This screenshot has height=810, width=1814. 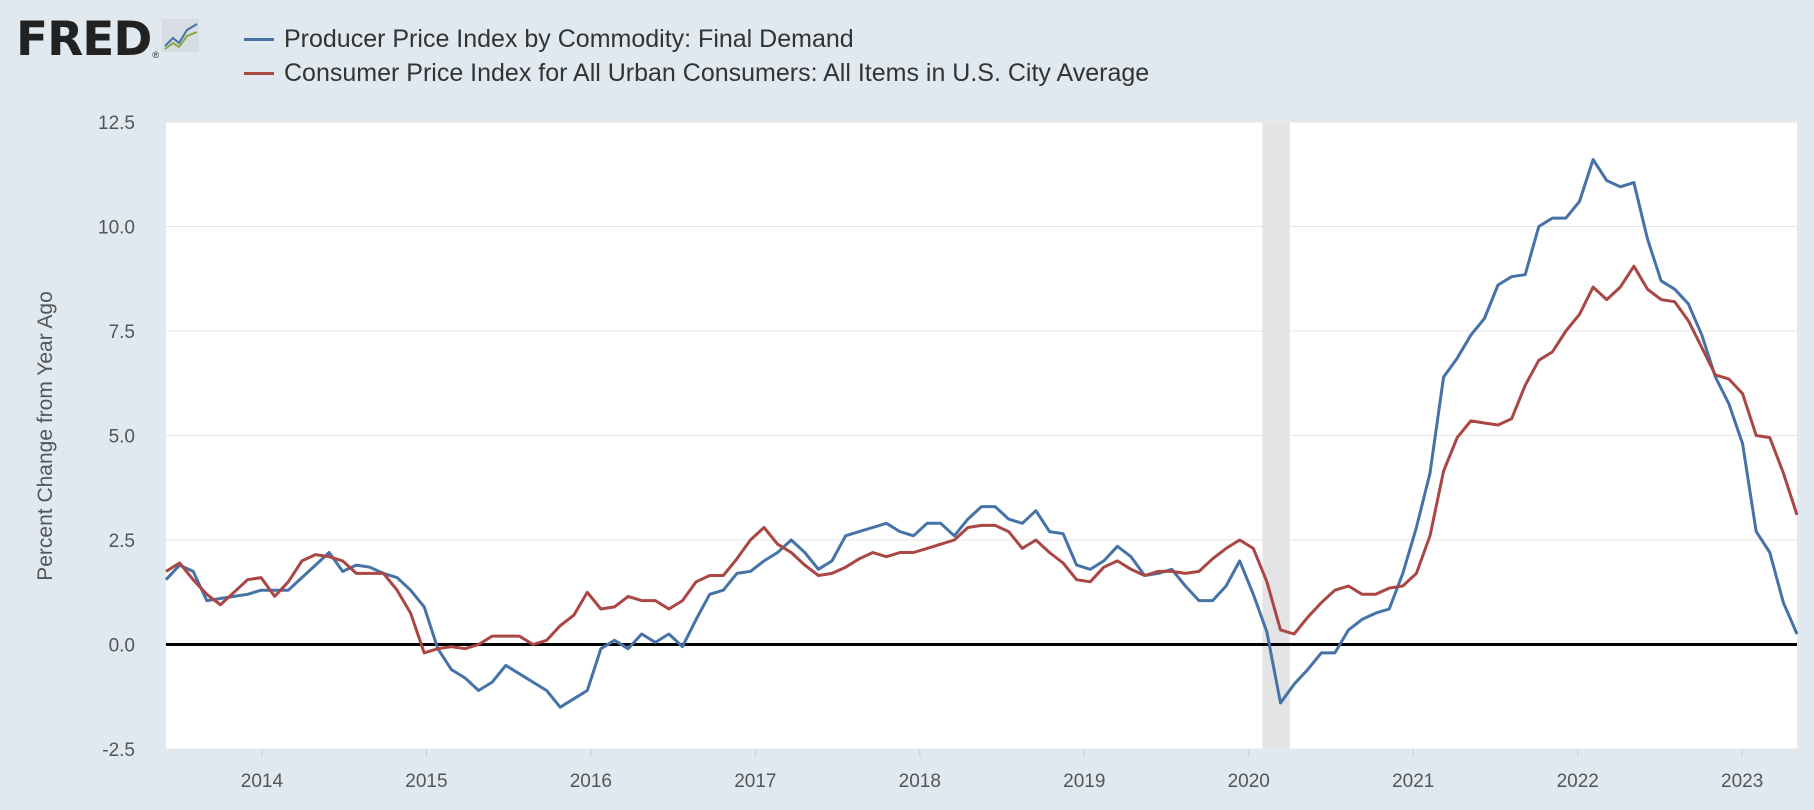 What do you see at coordinates (1084, 781) in the screenshot?
I see `x-tick-label: 2019` at bounding box center [1084, 781].